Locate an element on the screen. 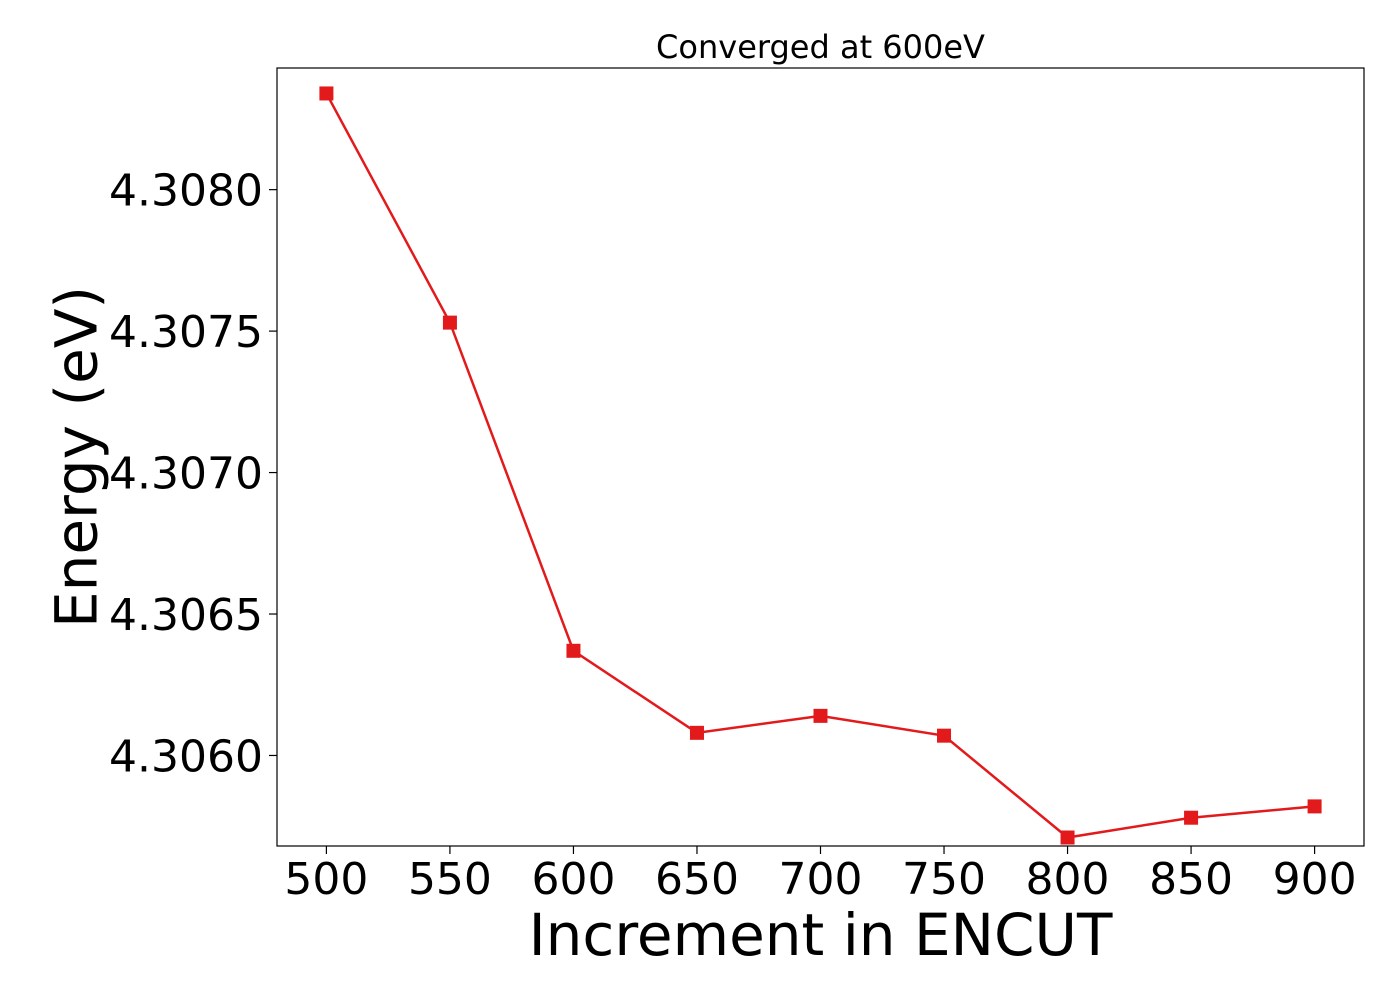 Image resolution: width=1400 pixels, height=1005 pixels. x-tick-label: 600 is located at coordinates (573, 879).